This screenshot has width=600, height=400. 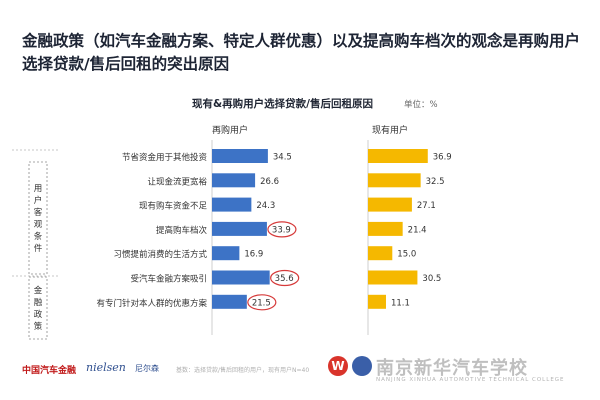 I want to click on value-label: 32.5, so click(x=435, y=182).